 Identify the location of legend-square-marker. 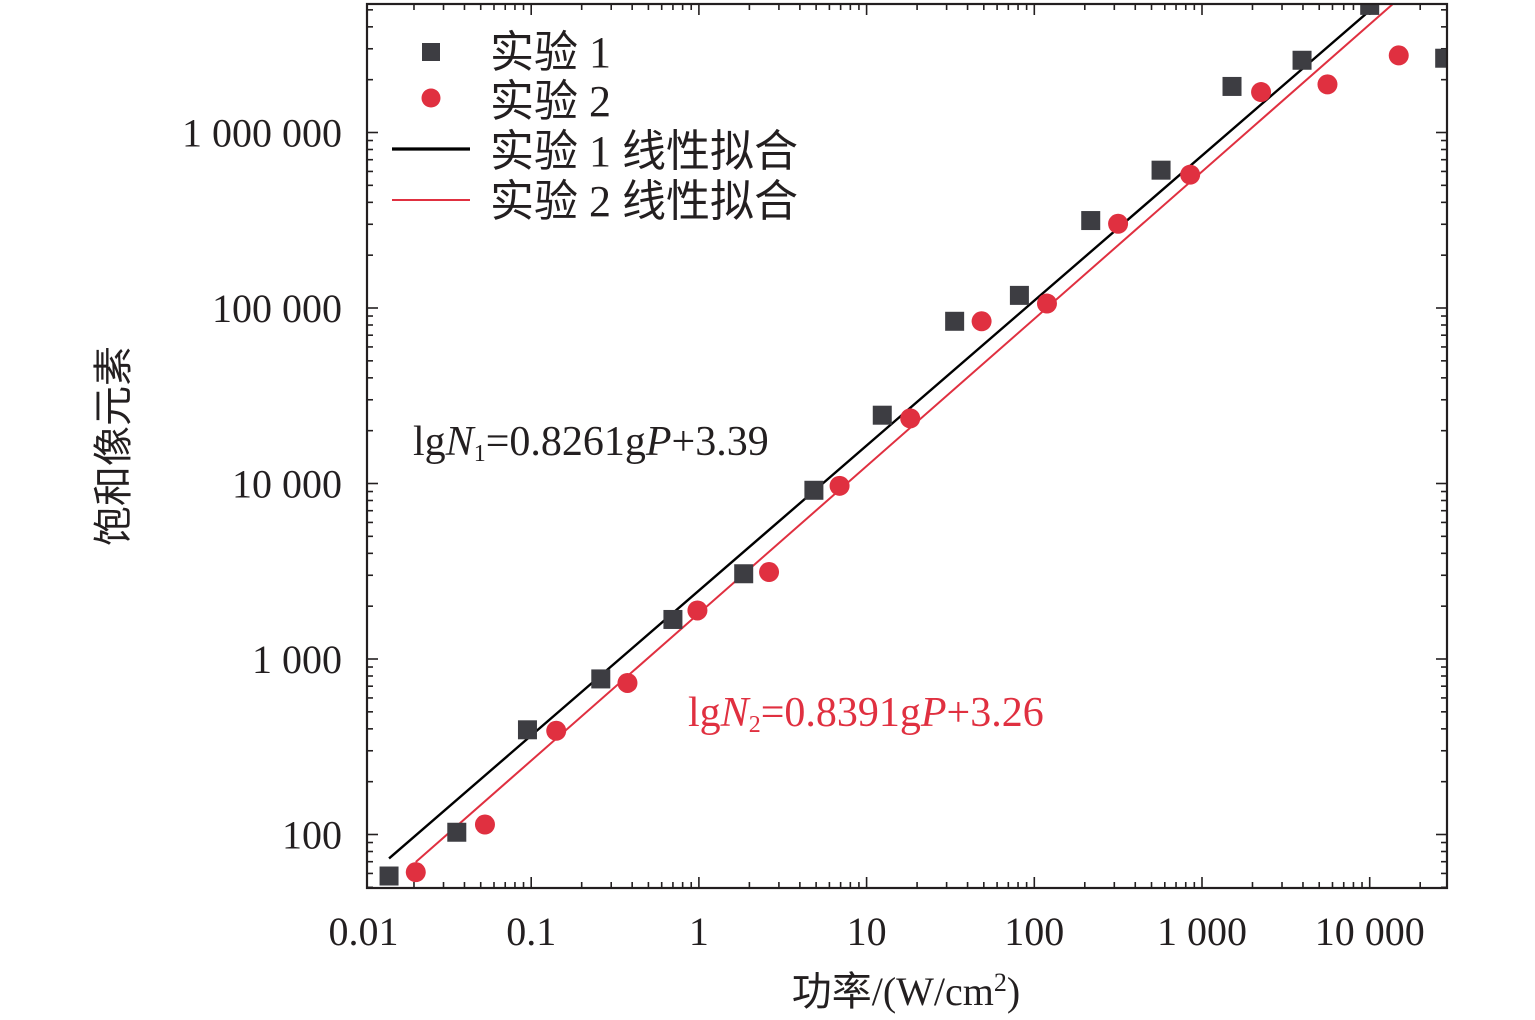
(431, 52).